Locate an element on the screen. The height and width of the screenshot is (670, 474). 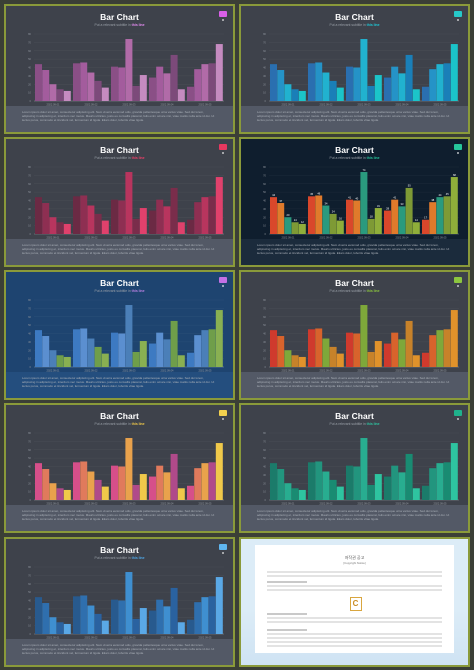
slide-subtitle: Put a relevant subtitle in this line is located at coordinates (119, 25).